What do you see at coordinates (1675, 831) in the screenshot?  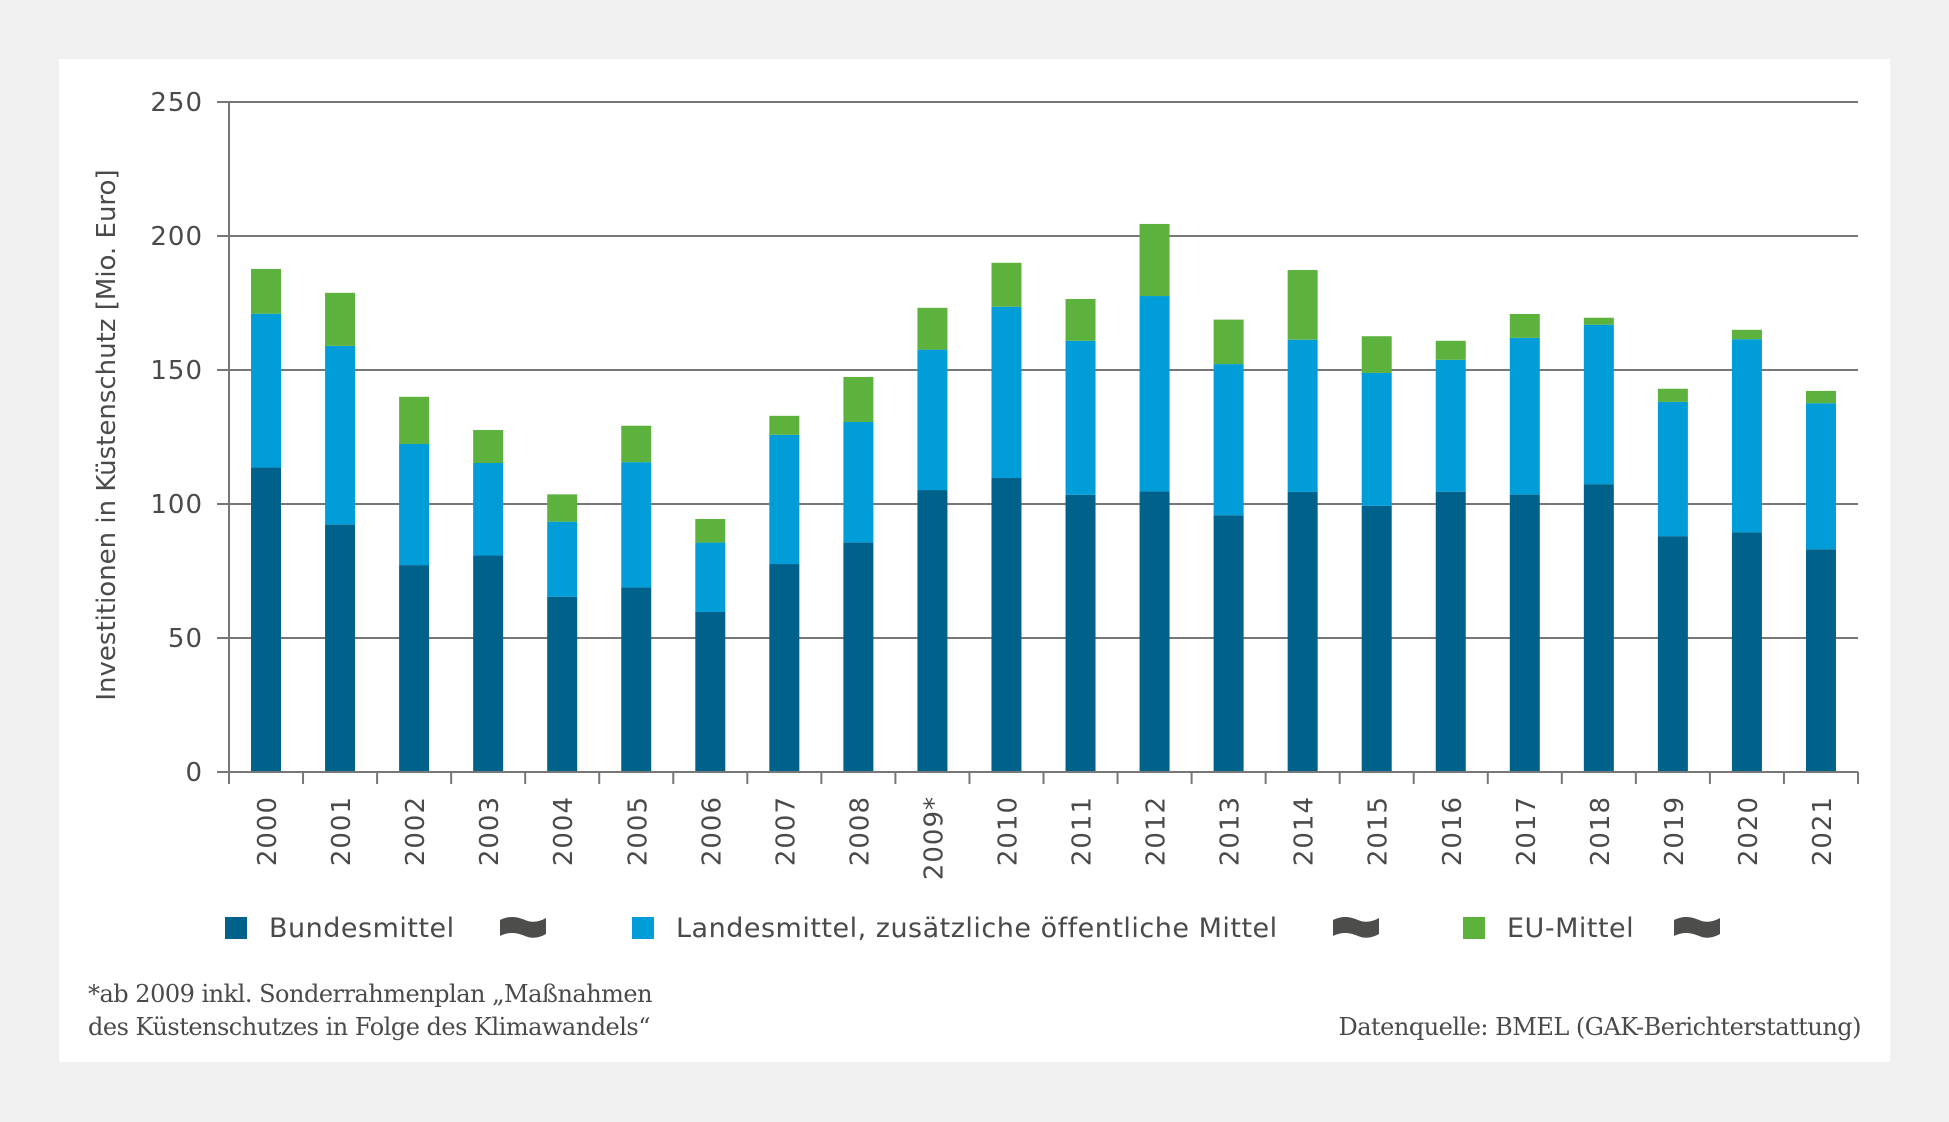 I see `x-tick-label: 2019` at bounding box center [1675, 831].